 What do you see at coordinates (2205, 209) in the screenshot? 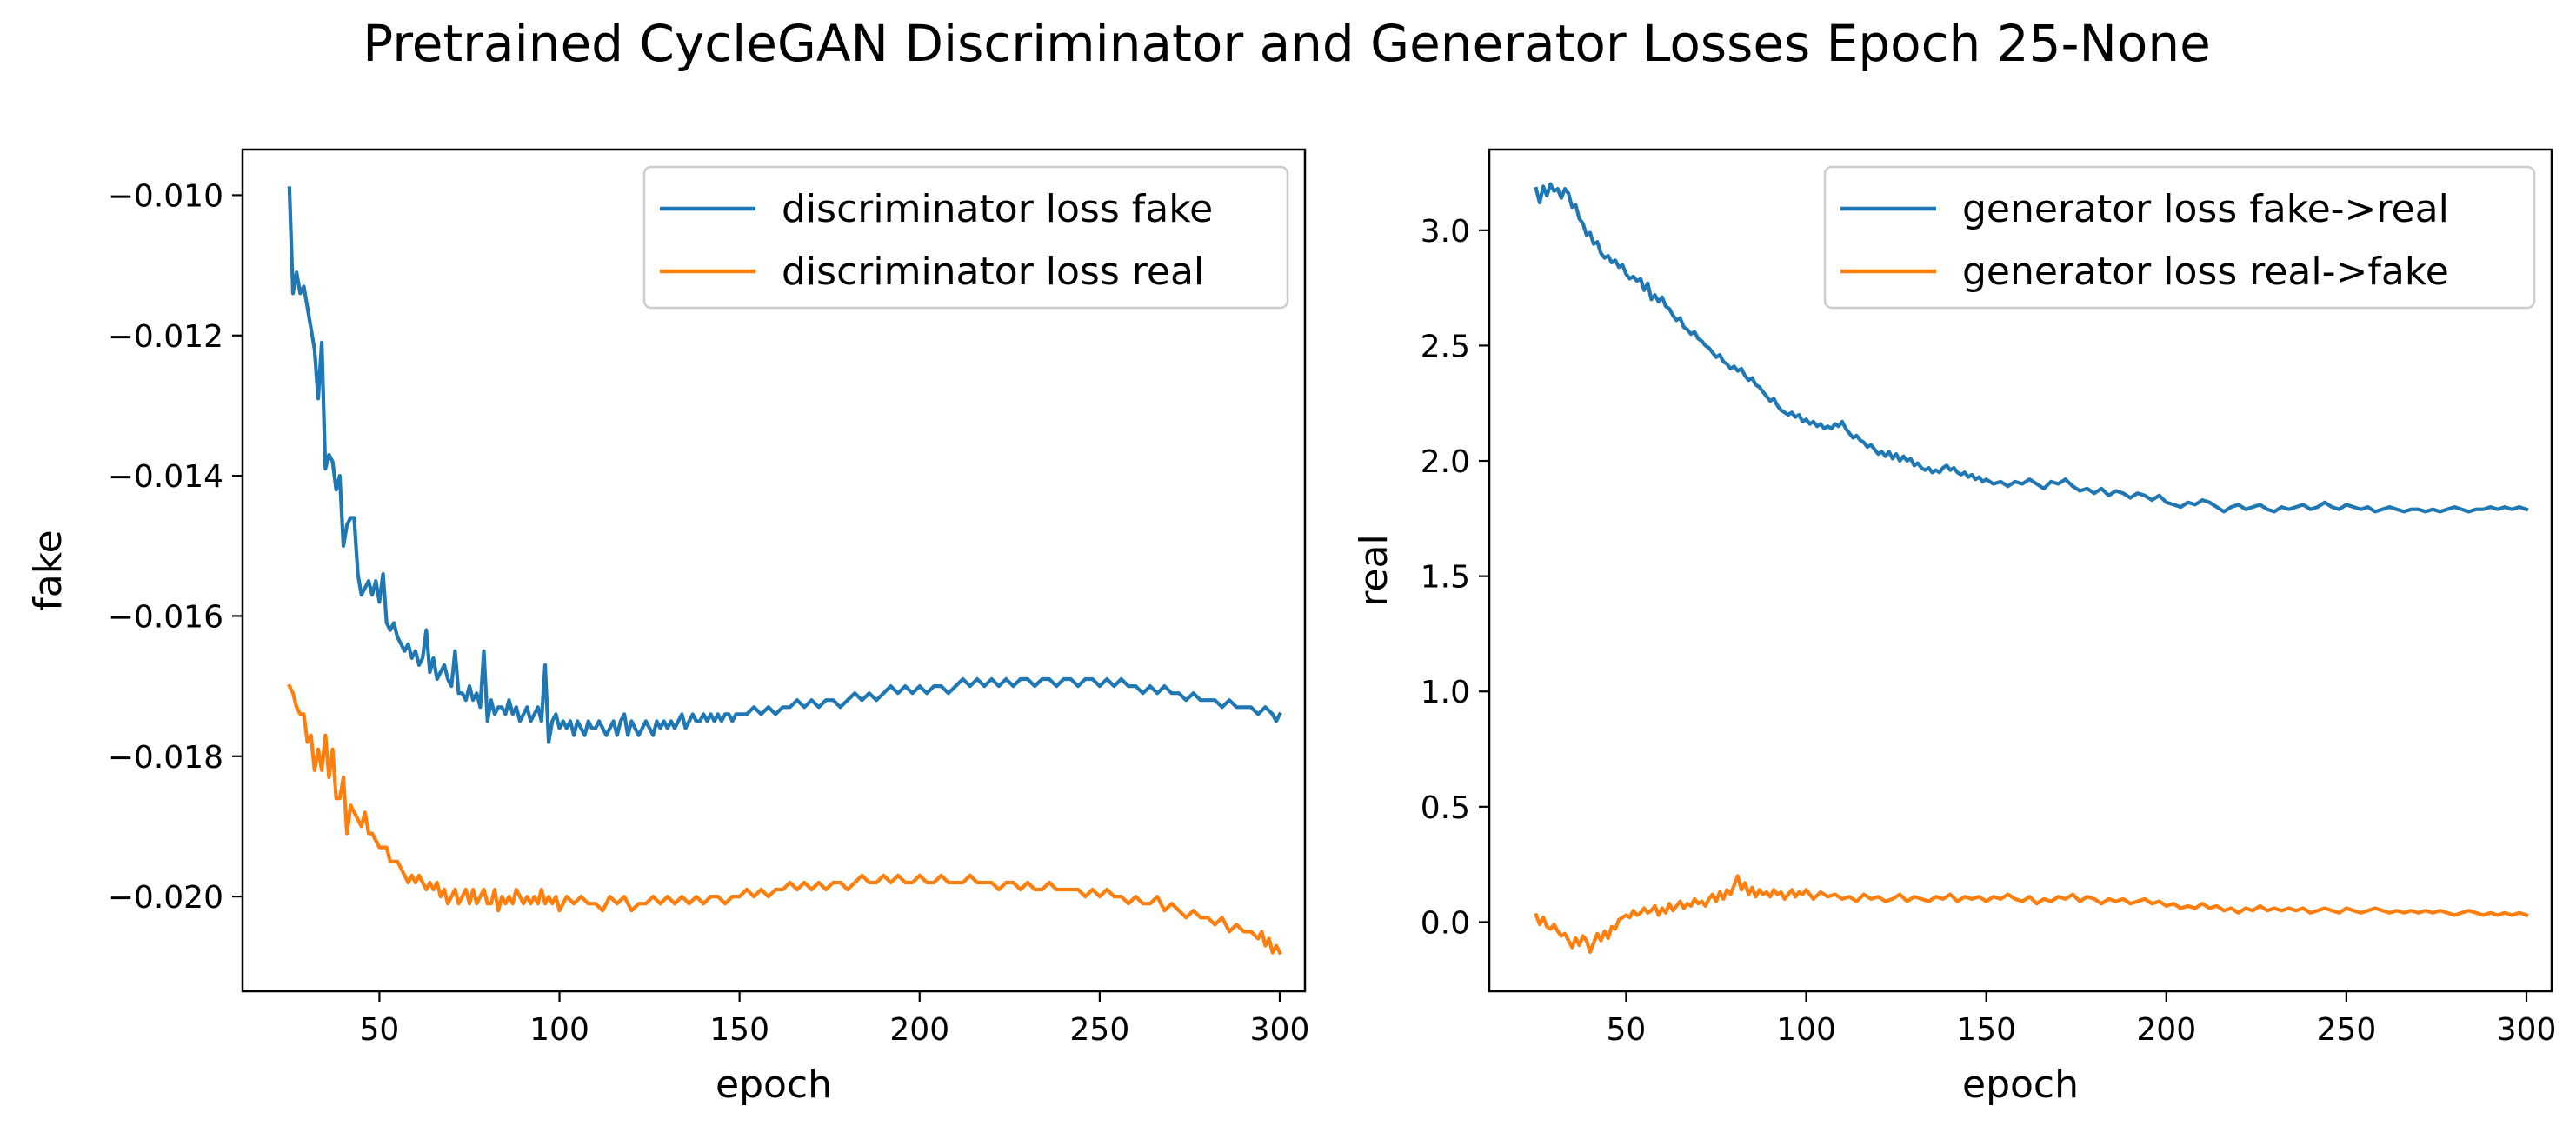
I see `legend-label-1: generator loss fake->real` at bounding box center [2205, 209].